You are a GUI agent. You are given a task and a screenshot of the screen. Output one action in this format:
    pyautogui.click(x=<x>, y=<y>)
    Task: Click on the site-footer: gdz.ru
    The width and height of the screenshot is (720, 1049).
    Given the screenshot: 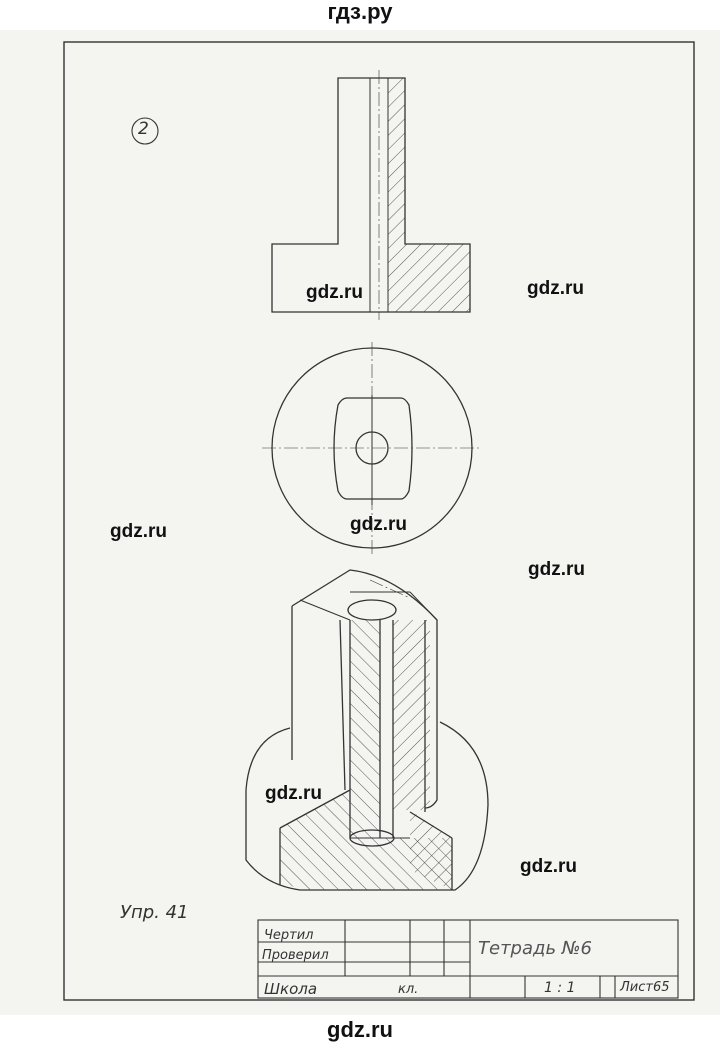 What is the action you would take?
    pyautogui.click(x=360, y=1029)
    